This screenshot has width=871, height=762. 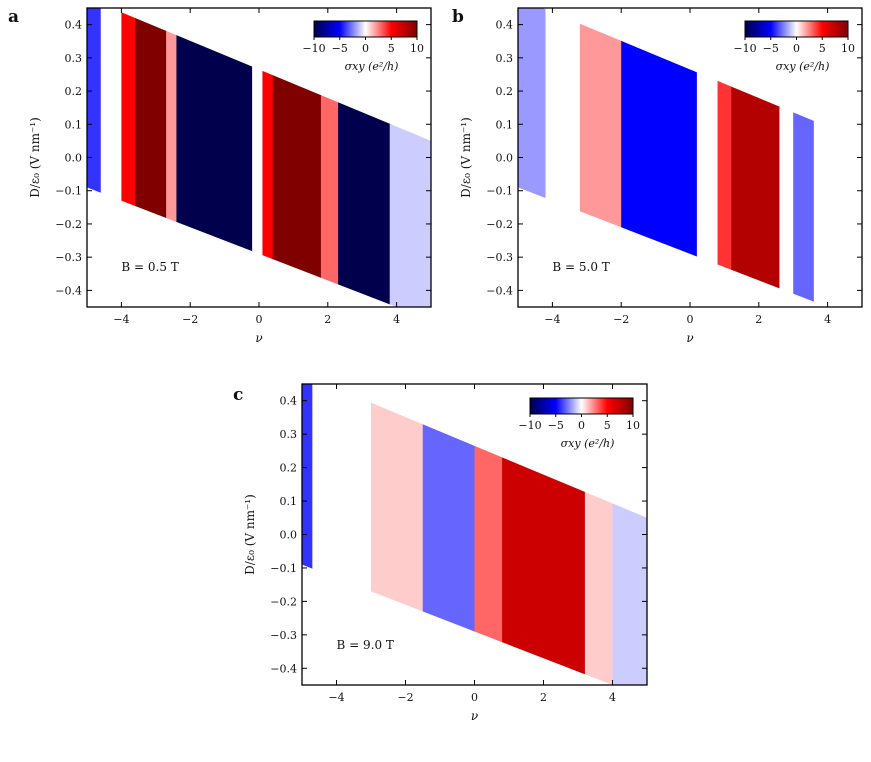 What do you see at coordinates (149, 267) in the screenshot?
I see `field-annotation: B = 0.5 T` at bounding box center [149, 267].